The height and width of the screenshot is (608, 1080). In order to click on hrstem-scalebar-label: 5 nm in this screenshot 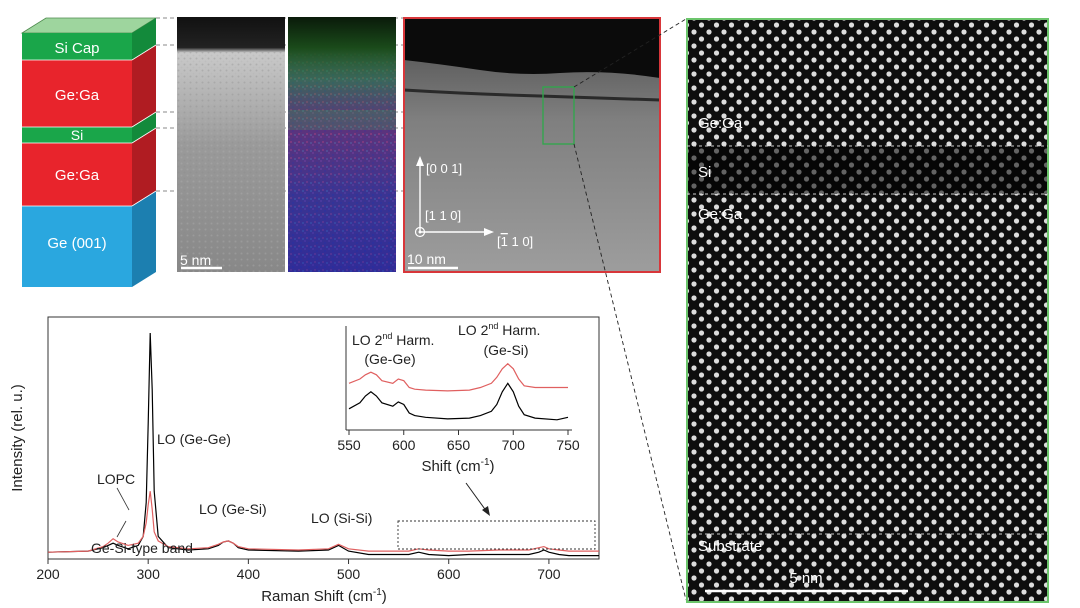, I will do `click(805, 578)`.